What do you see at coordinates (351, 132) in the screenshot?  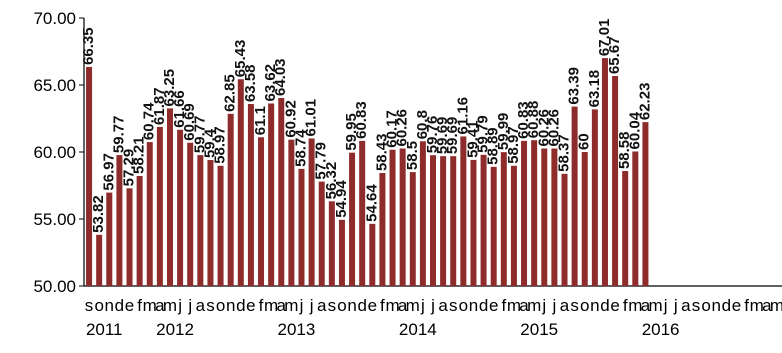 I see `data-label: 59.95` at bounding box center [351, 132].